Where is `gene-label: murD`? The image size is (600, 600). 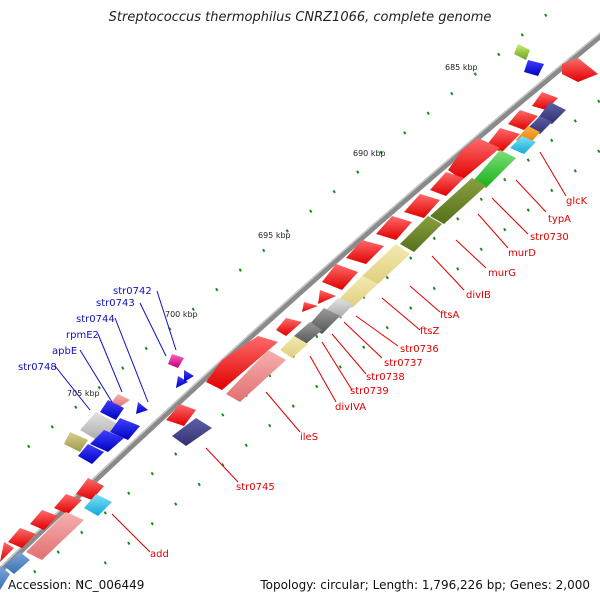 gene-label: murD is located at coordinates (522, 253).